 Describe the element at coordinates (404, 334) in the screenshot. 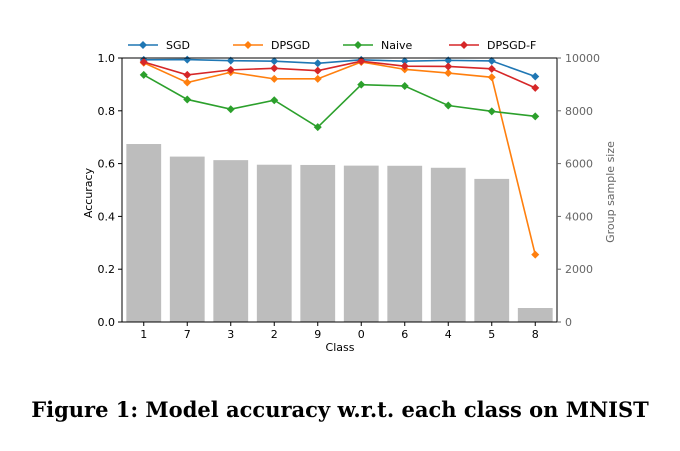

I see `x-tick-label: 6` at that location.